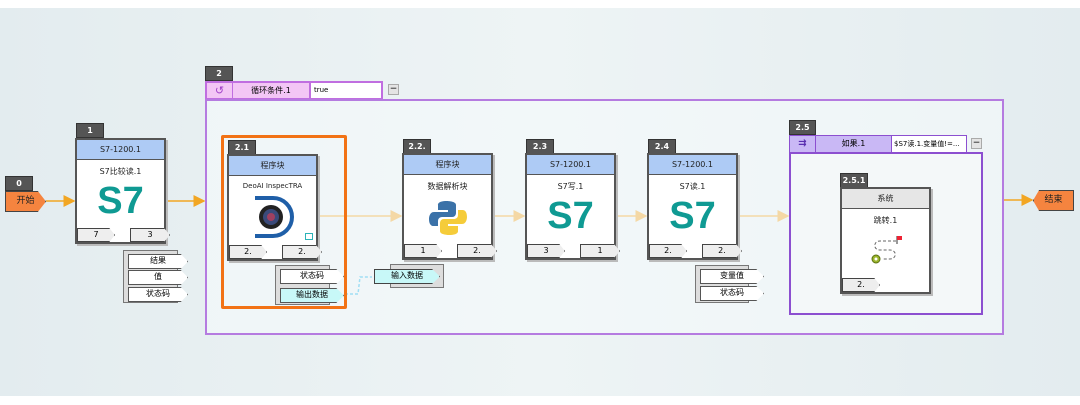 The width and height of the screenshot is (1080, 405). Describe the element at coordinates (692, 186) in the screenshot. I see `node-title: S7读.1` at that location.